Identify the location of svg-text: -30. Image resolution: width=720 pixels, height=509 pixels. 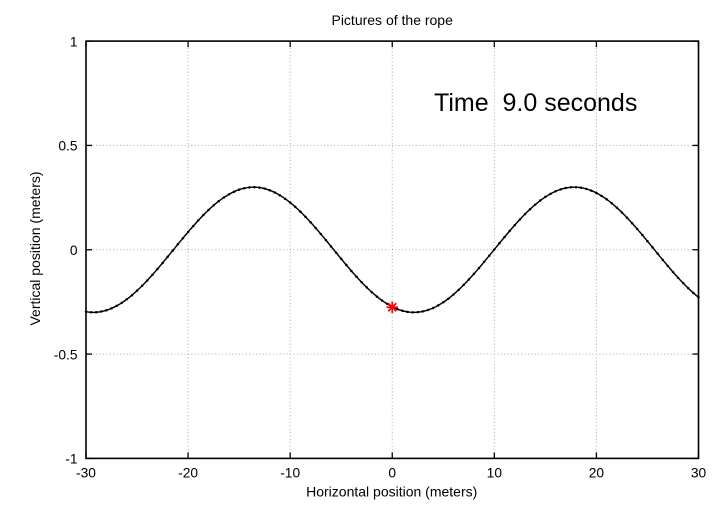
(86, 473).